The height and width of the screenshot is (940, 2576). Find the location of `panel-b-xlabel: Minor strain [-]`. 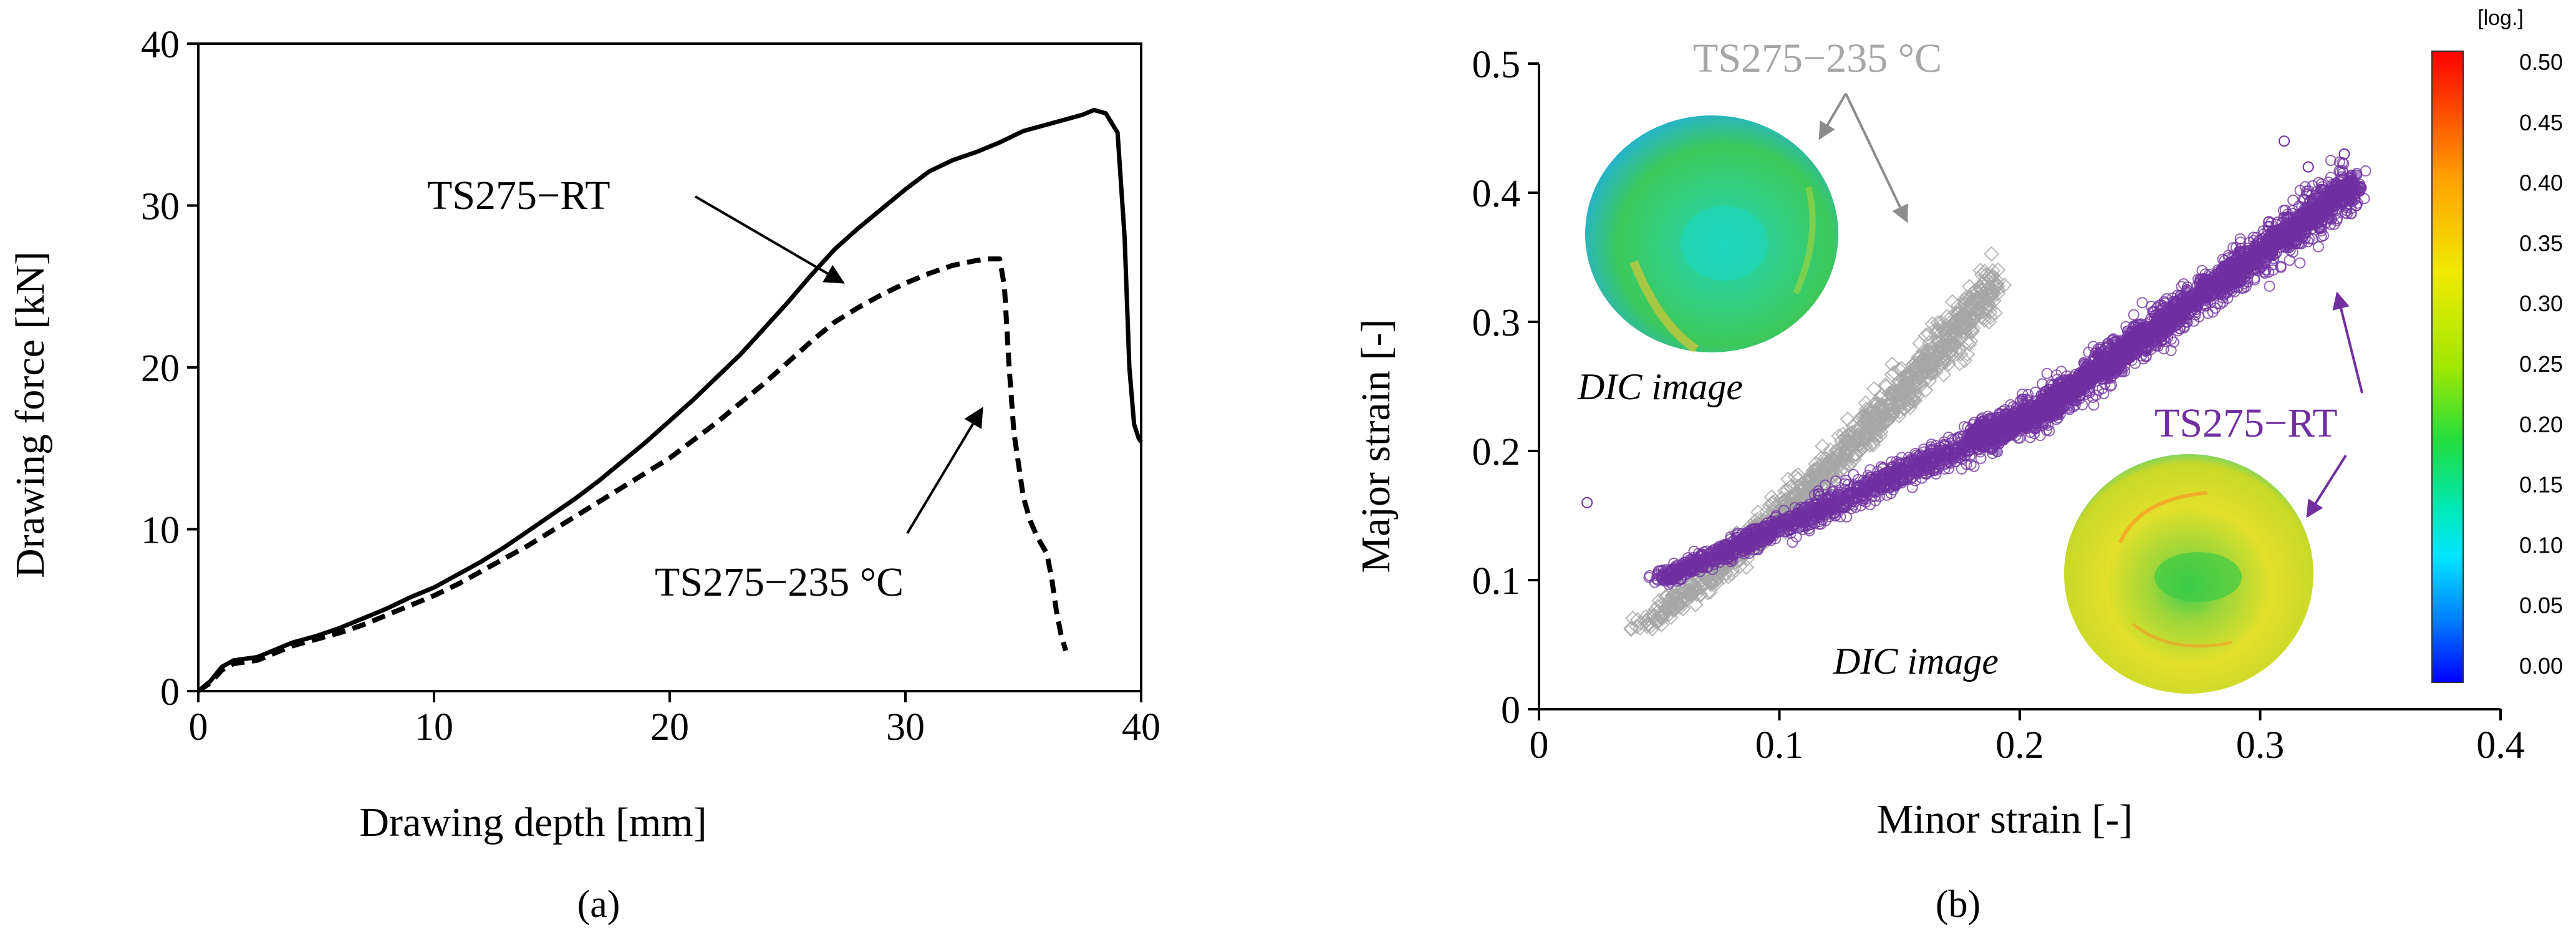

panel-b-xlabel: Minor strain [-] is located at coordinates (2005, 819).